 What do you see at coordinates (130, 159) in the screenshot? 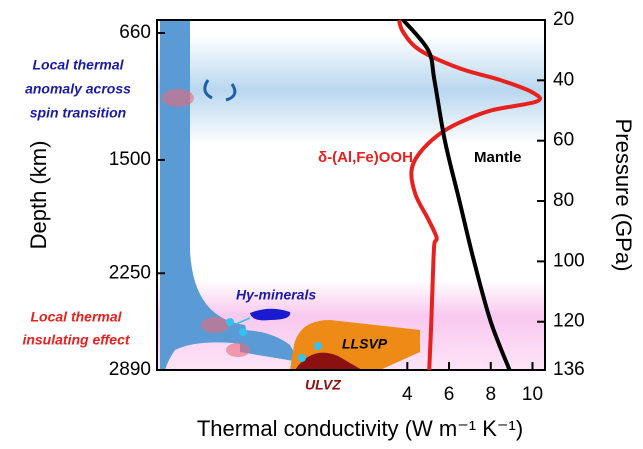
I see `y-tick-label: 1500` at bounding box center [130, 159].